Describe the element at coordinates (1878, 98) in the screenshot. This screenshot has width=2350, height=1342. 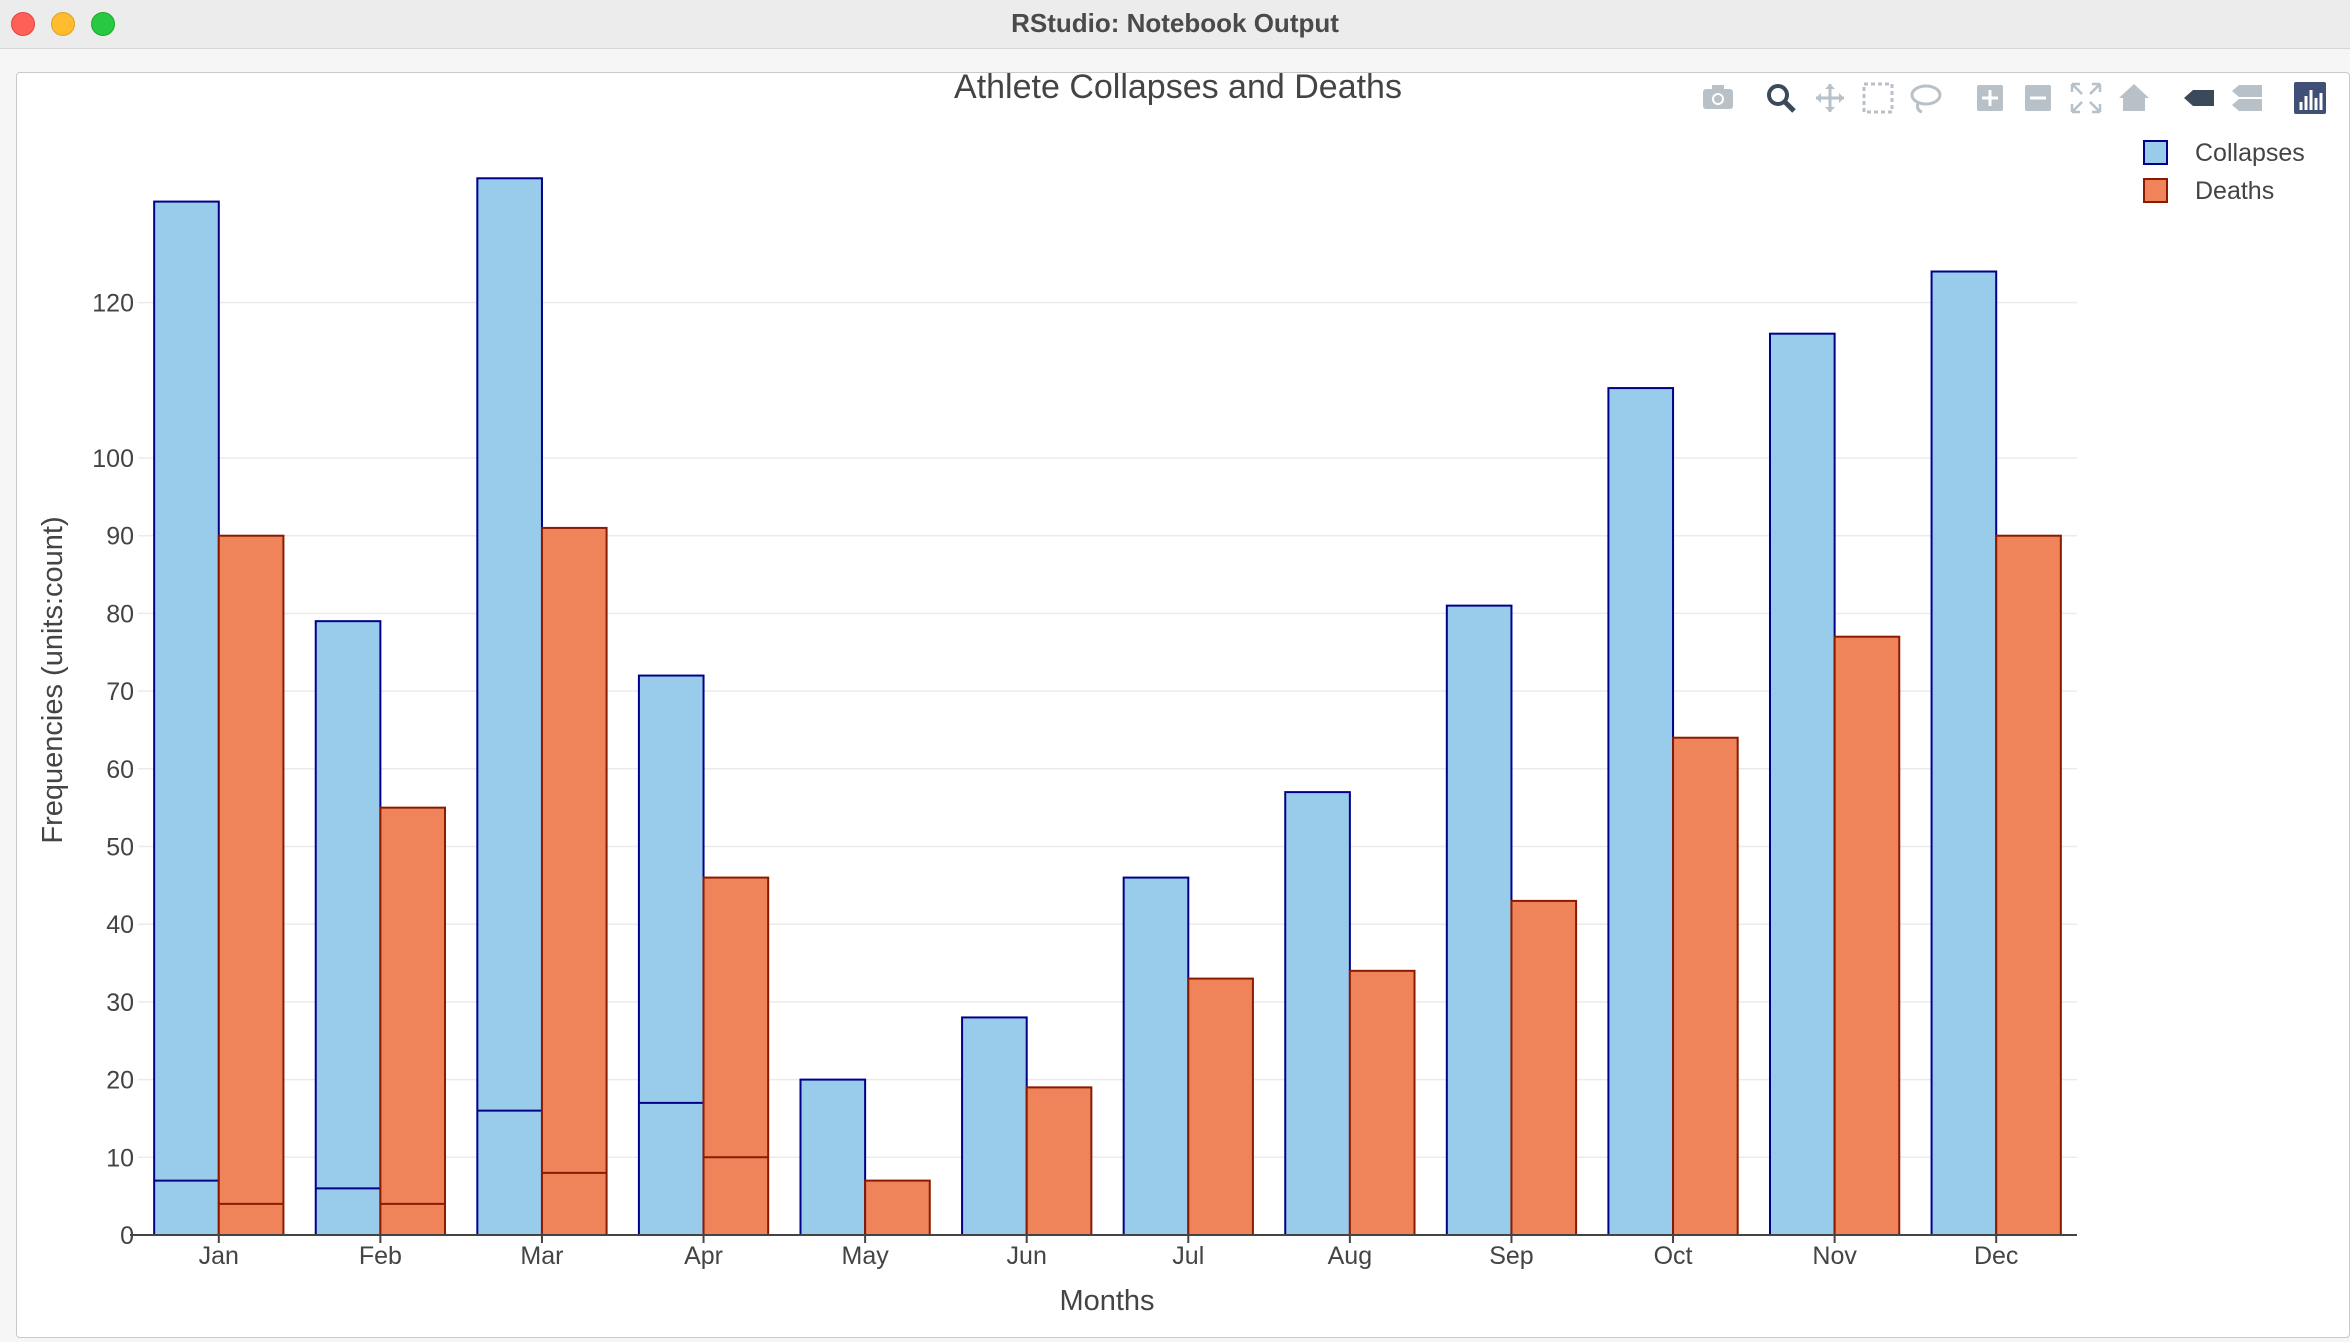
I see `box-select-icon` at that location.